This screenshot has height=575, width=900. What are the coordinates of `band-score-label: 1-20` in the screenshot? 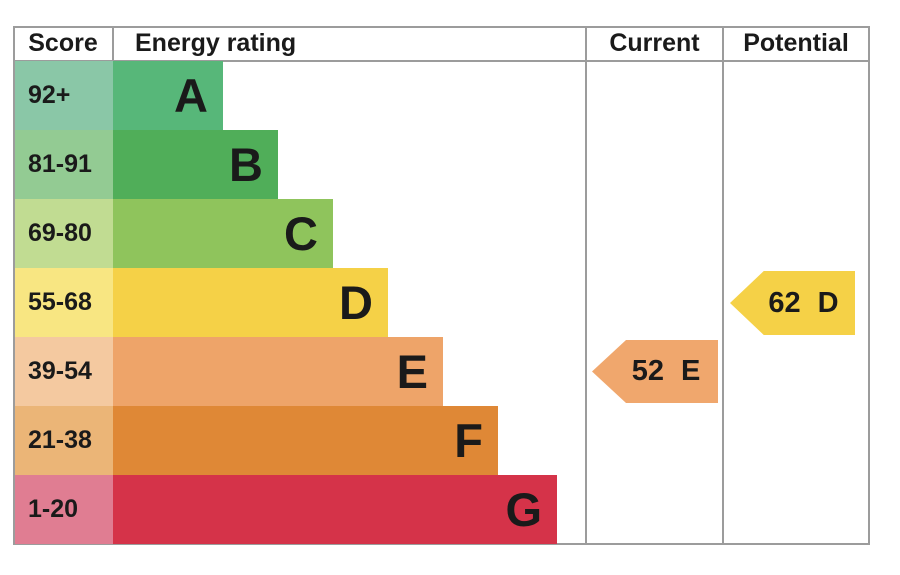 It's located at (53, 509).